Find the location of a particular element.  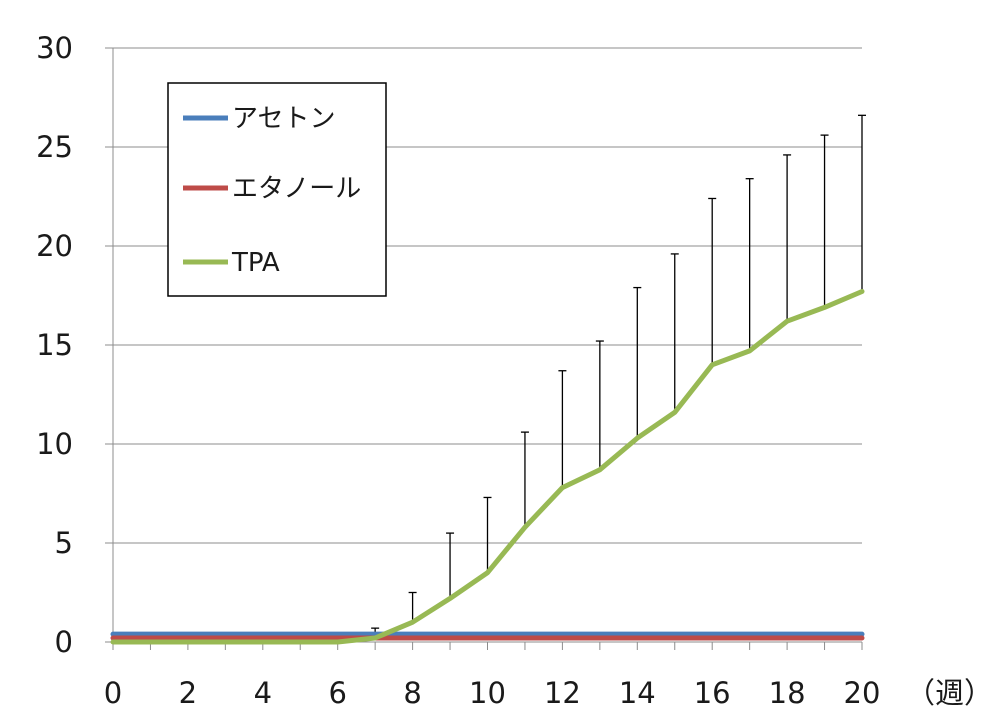

x-tick-label: 2 is located at coordinates (188, 693).